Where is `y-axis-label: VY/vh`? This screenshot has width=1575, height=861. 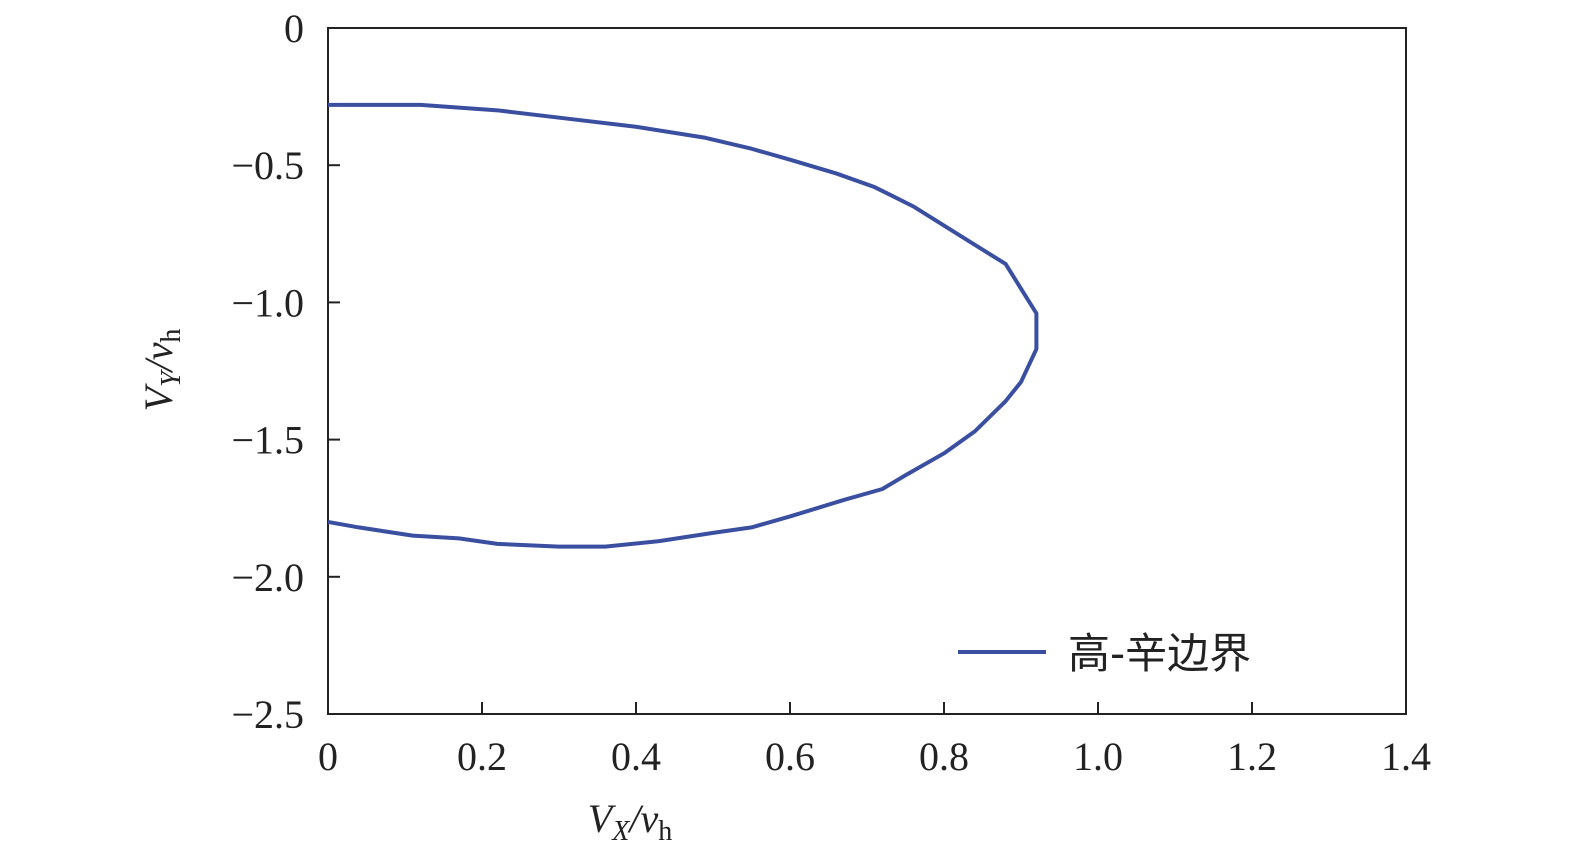 y-axis-label: VY/vh is located at coordinates (161, 370).